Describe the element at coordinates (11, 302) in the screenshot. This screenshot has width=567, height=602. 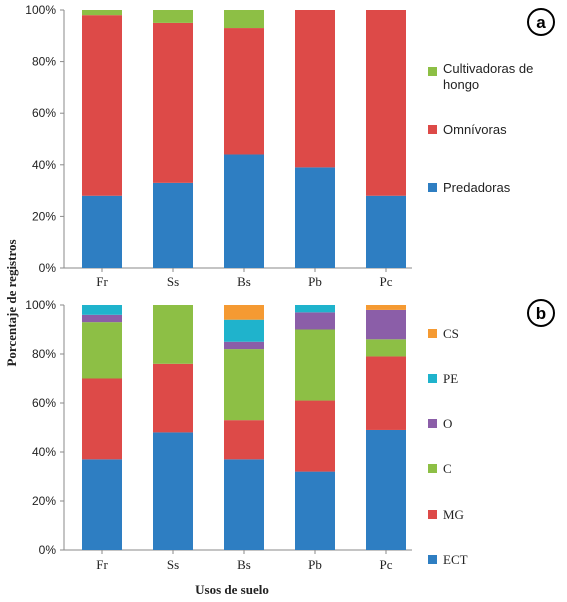
I see `y-axis-label: Porcentaje de registros` at that location.